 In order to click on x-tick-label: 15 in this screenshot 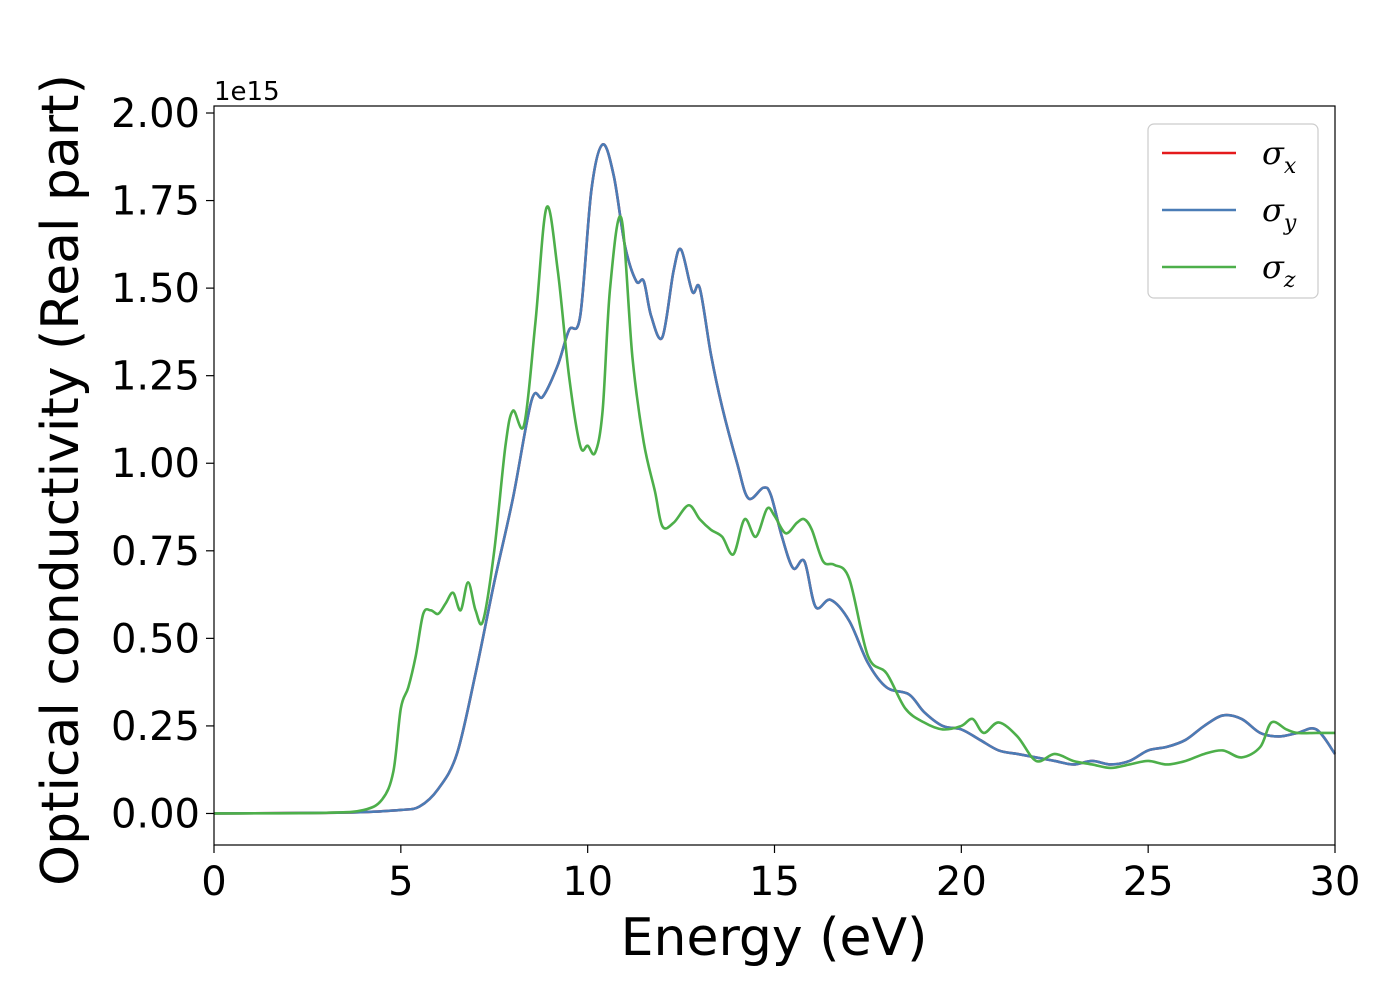, I will do `click(774, 882)`.